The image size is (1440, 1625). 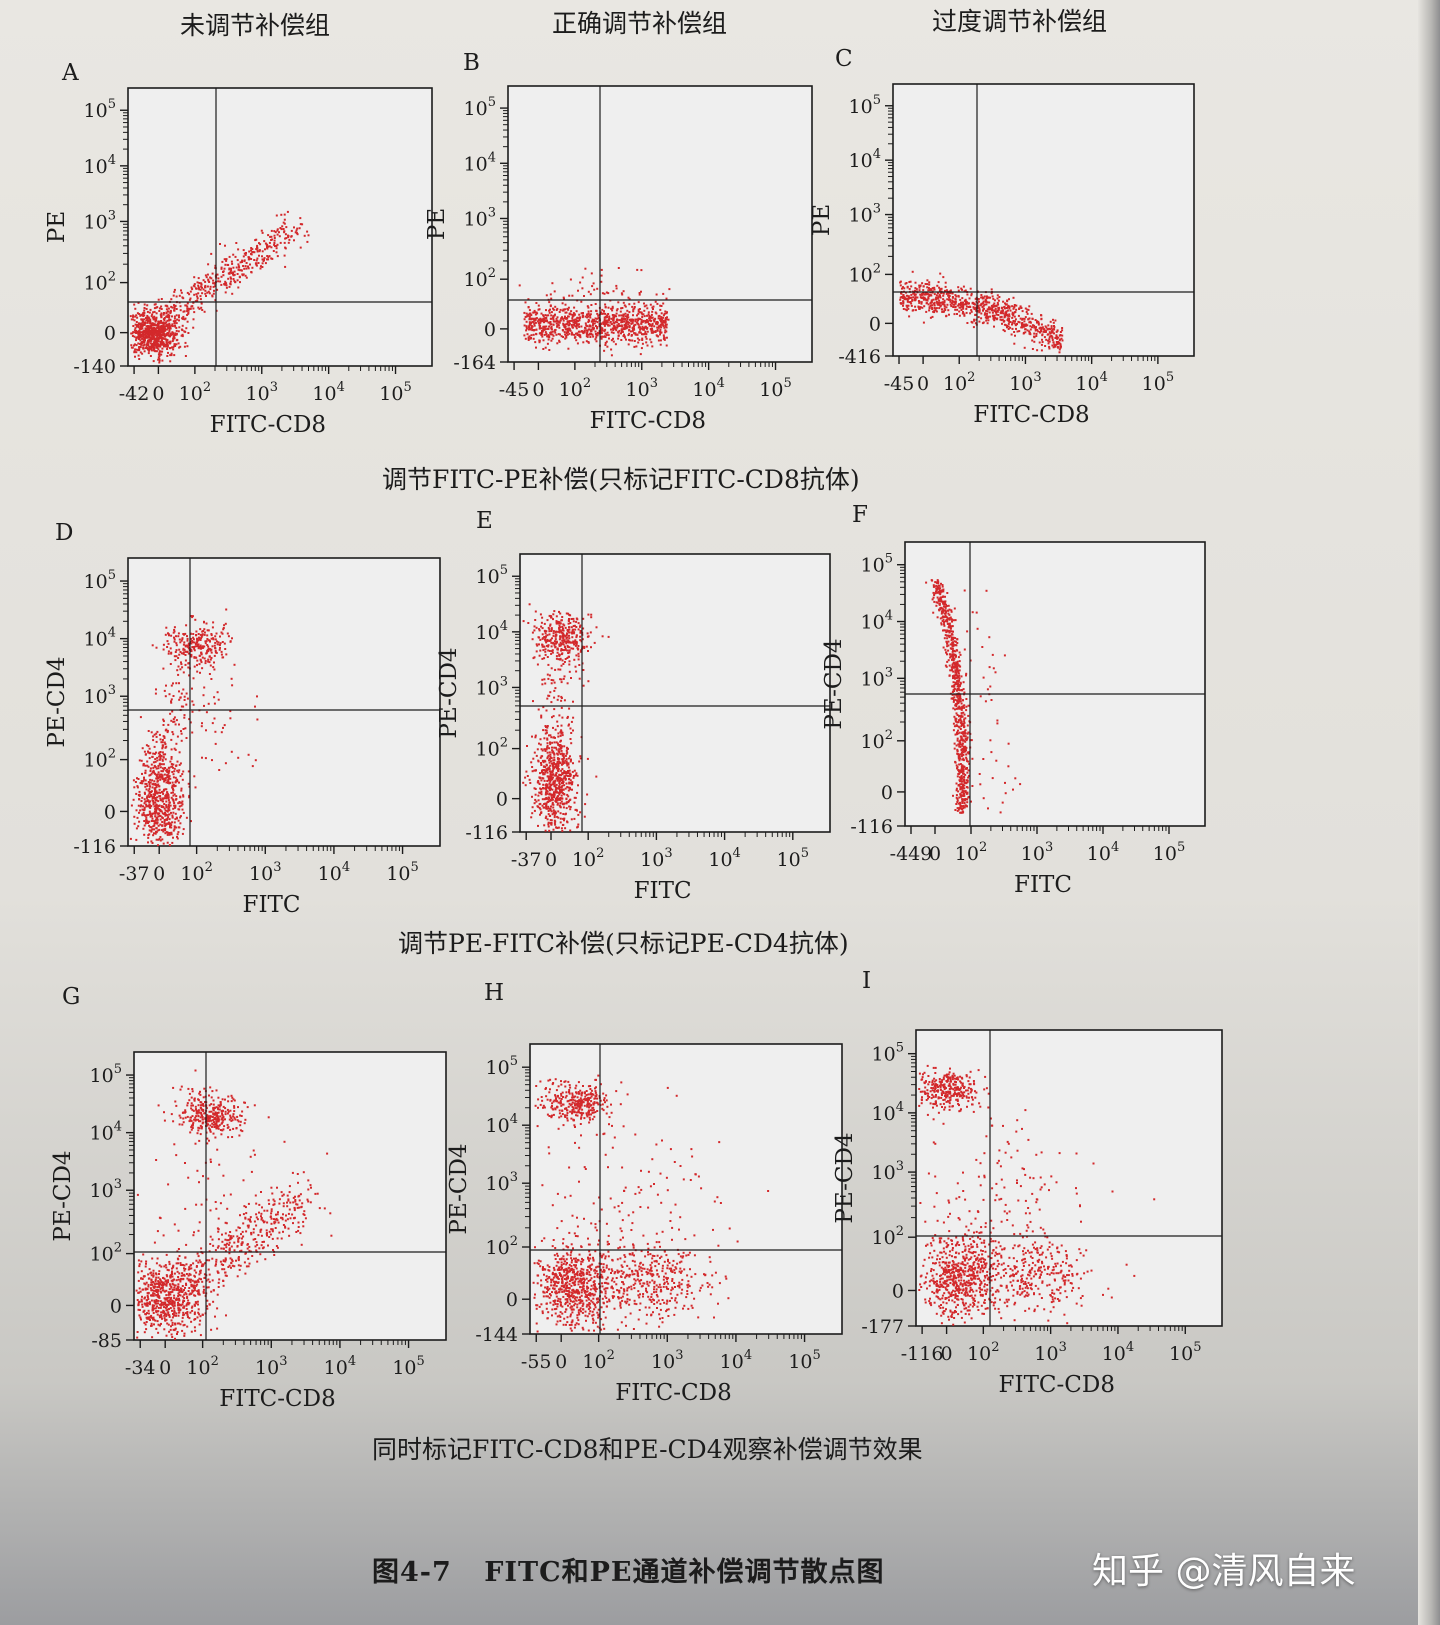 What do you see at coordinates (402, 872) in the screenshot?
I see `x-tick-label: 10⁵` at bounding box center [402, 872].